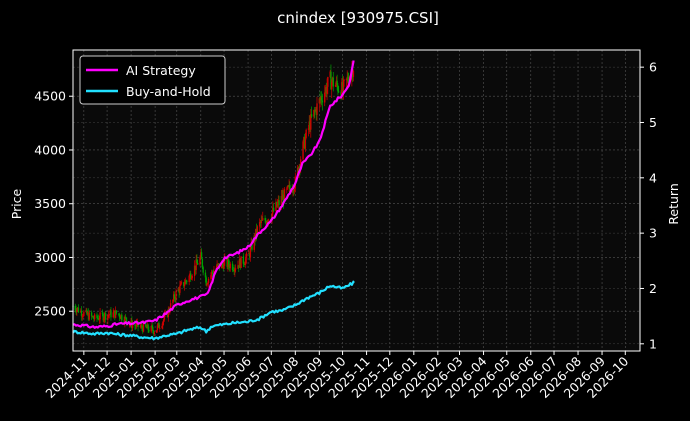 The width and height of the screenshot is (690, 421). Describe the element at coordinates (50, 96) in the screenshot. I see `left-tick-label: 4500` at that location.